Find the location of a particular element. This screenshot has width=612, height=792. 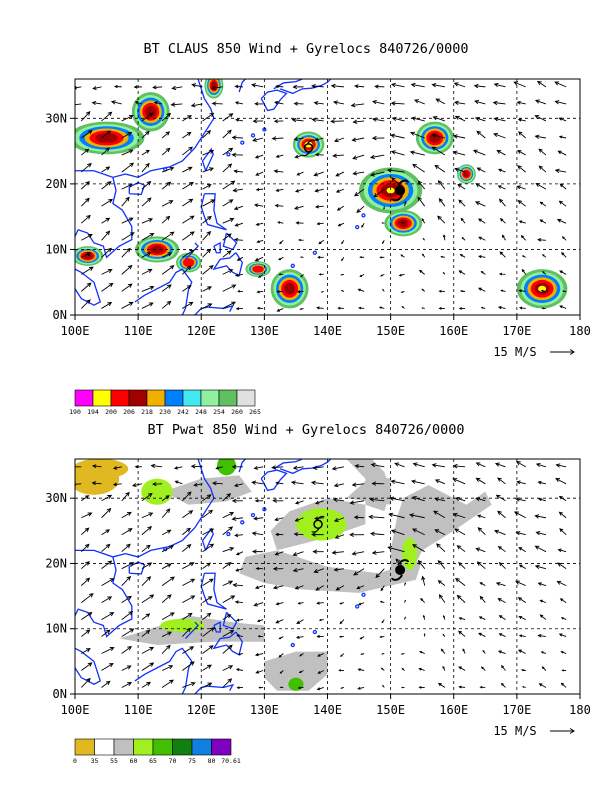

x-tick-label-1: 110E is located at coordinates (138, 331).